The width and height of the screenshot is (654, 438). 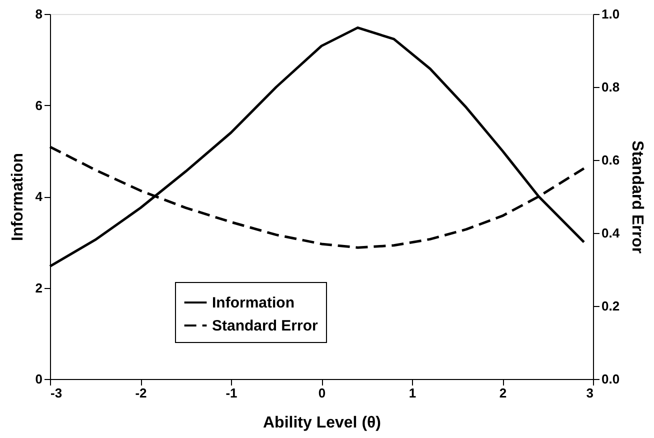 I want to click on x-tick-label: 1, so click(x=412, y=393).